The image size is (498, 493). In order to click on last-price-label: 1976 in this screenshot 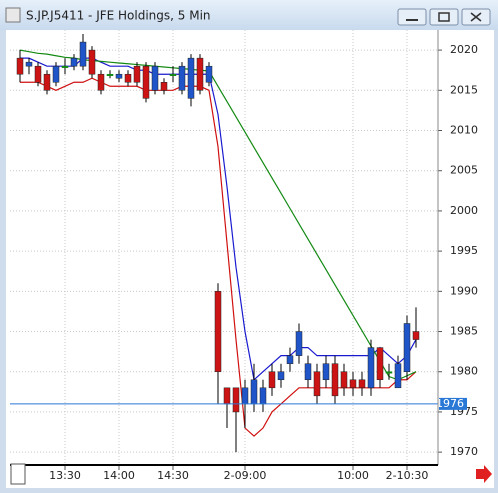, I will do `click(450, 403)`.